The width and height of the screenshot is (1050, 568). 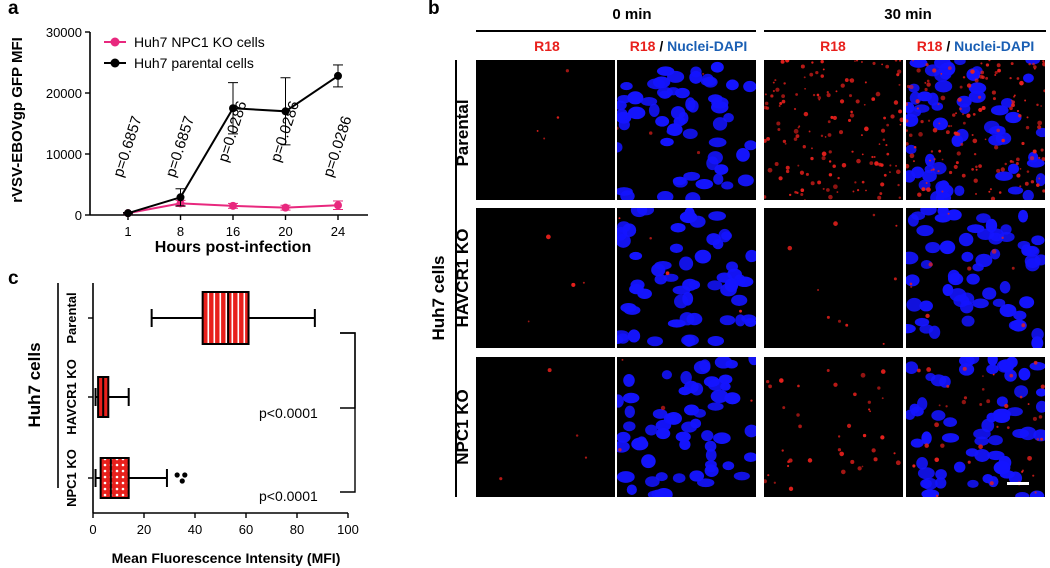 What do you see at coordinates (462, 278) in the screenshot?
I see `row-label-havcr1ko: HAVCR1 KO` at bounding box center [462, 278].